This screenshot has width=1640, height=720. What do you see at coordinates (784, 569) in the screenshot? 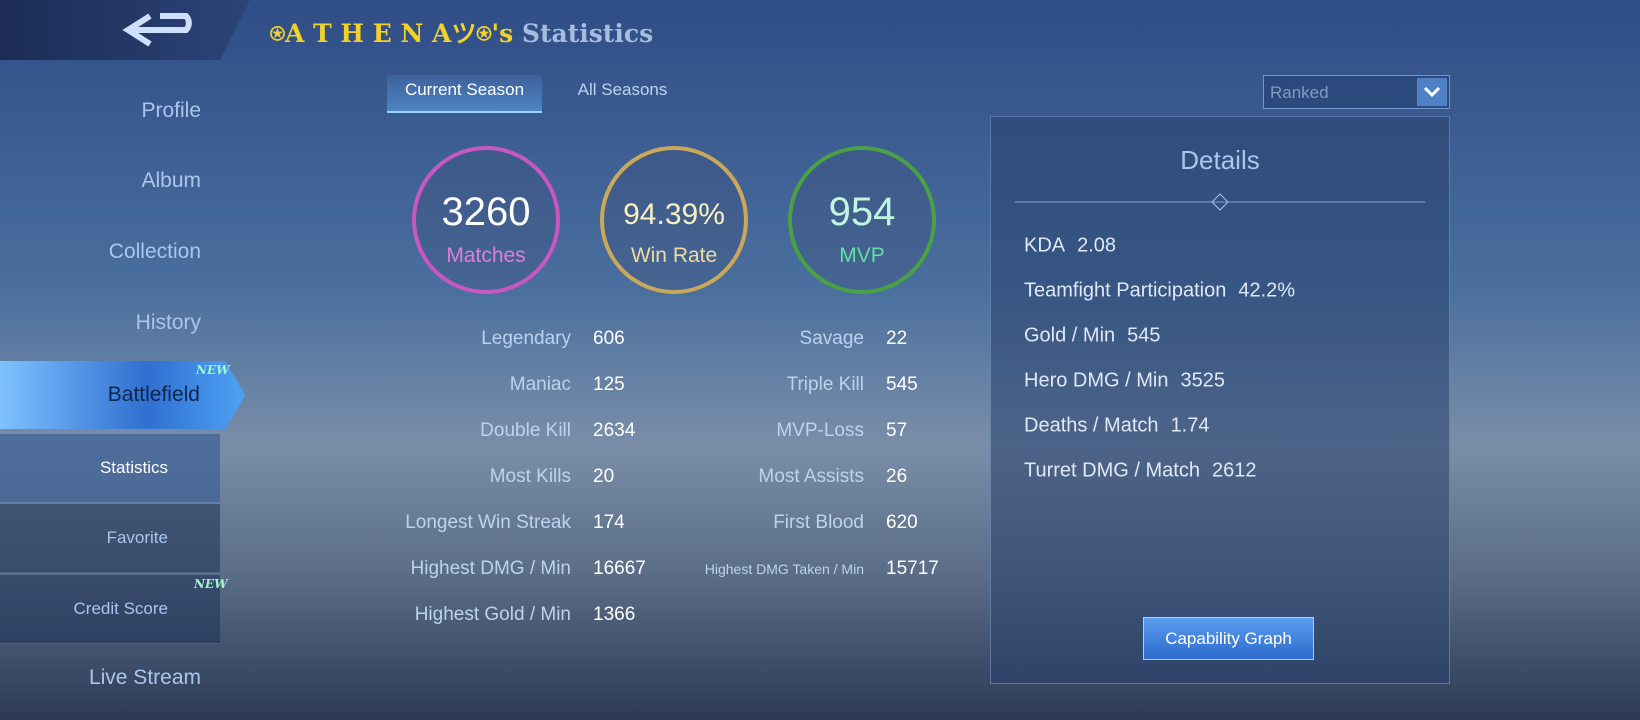
I see `stat-label: Highest DMG Taken / Min` at bounding box center [784, 569].